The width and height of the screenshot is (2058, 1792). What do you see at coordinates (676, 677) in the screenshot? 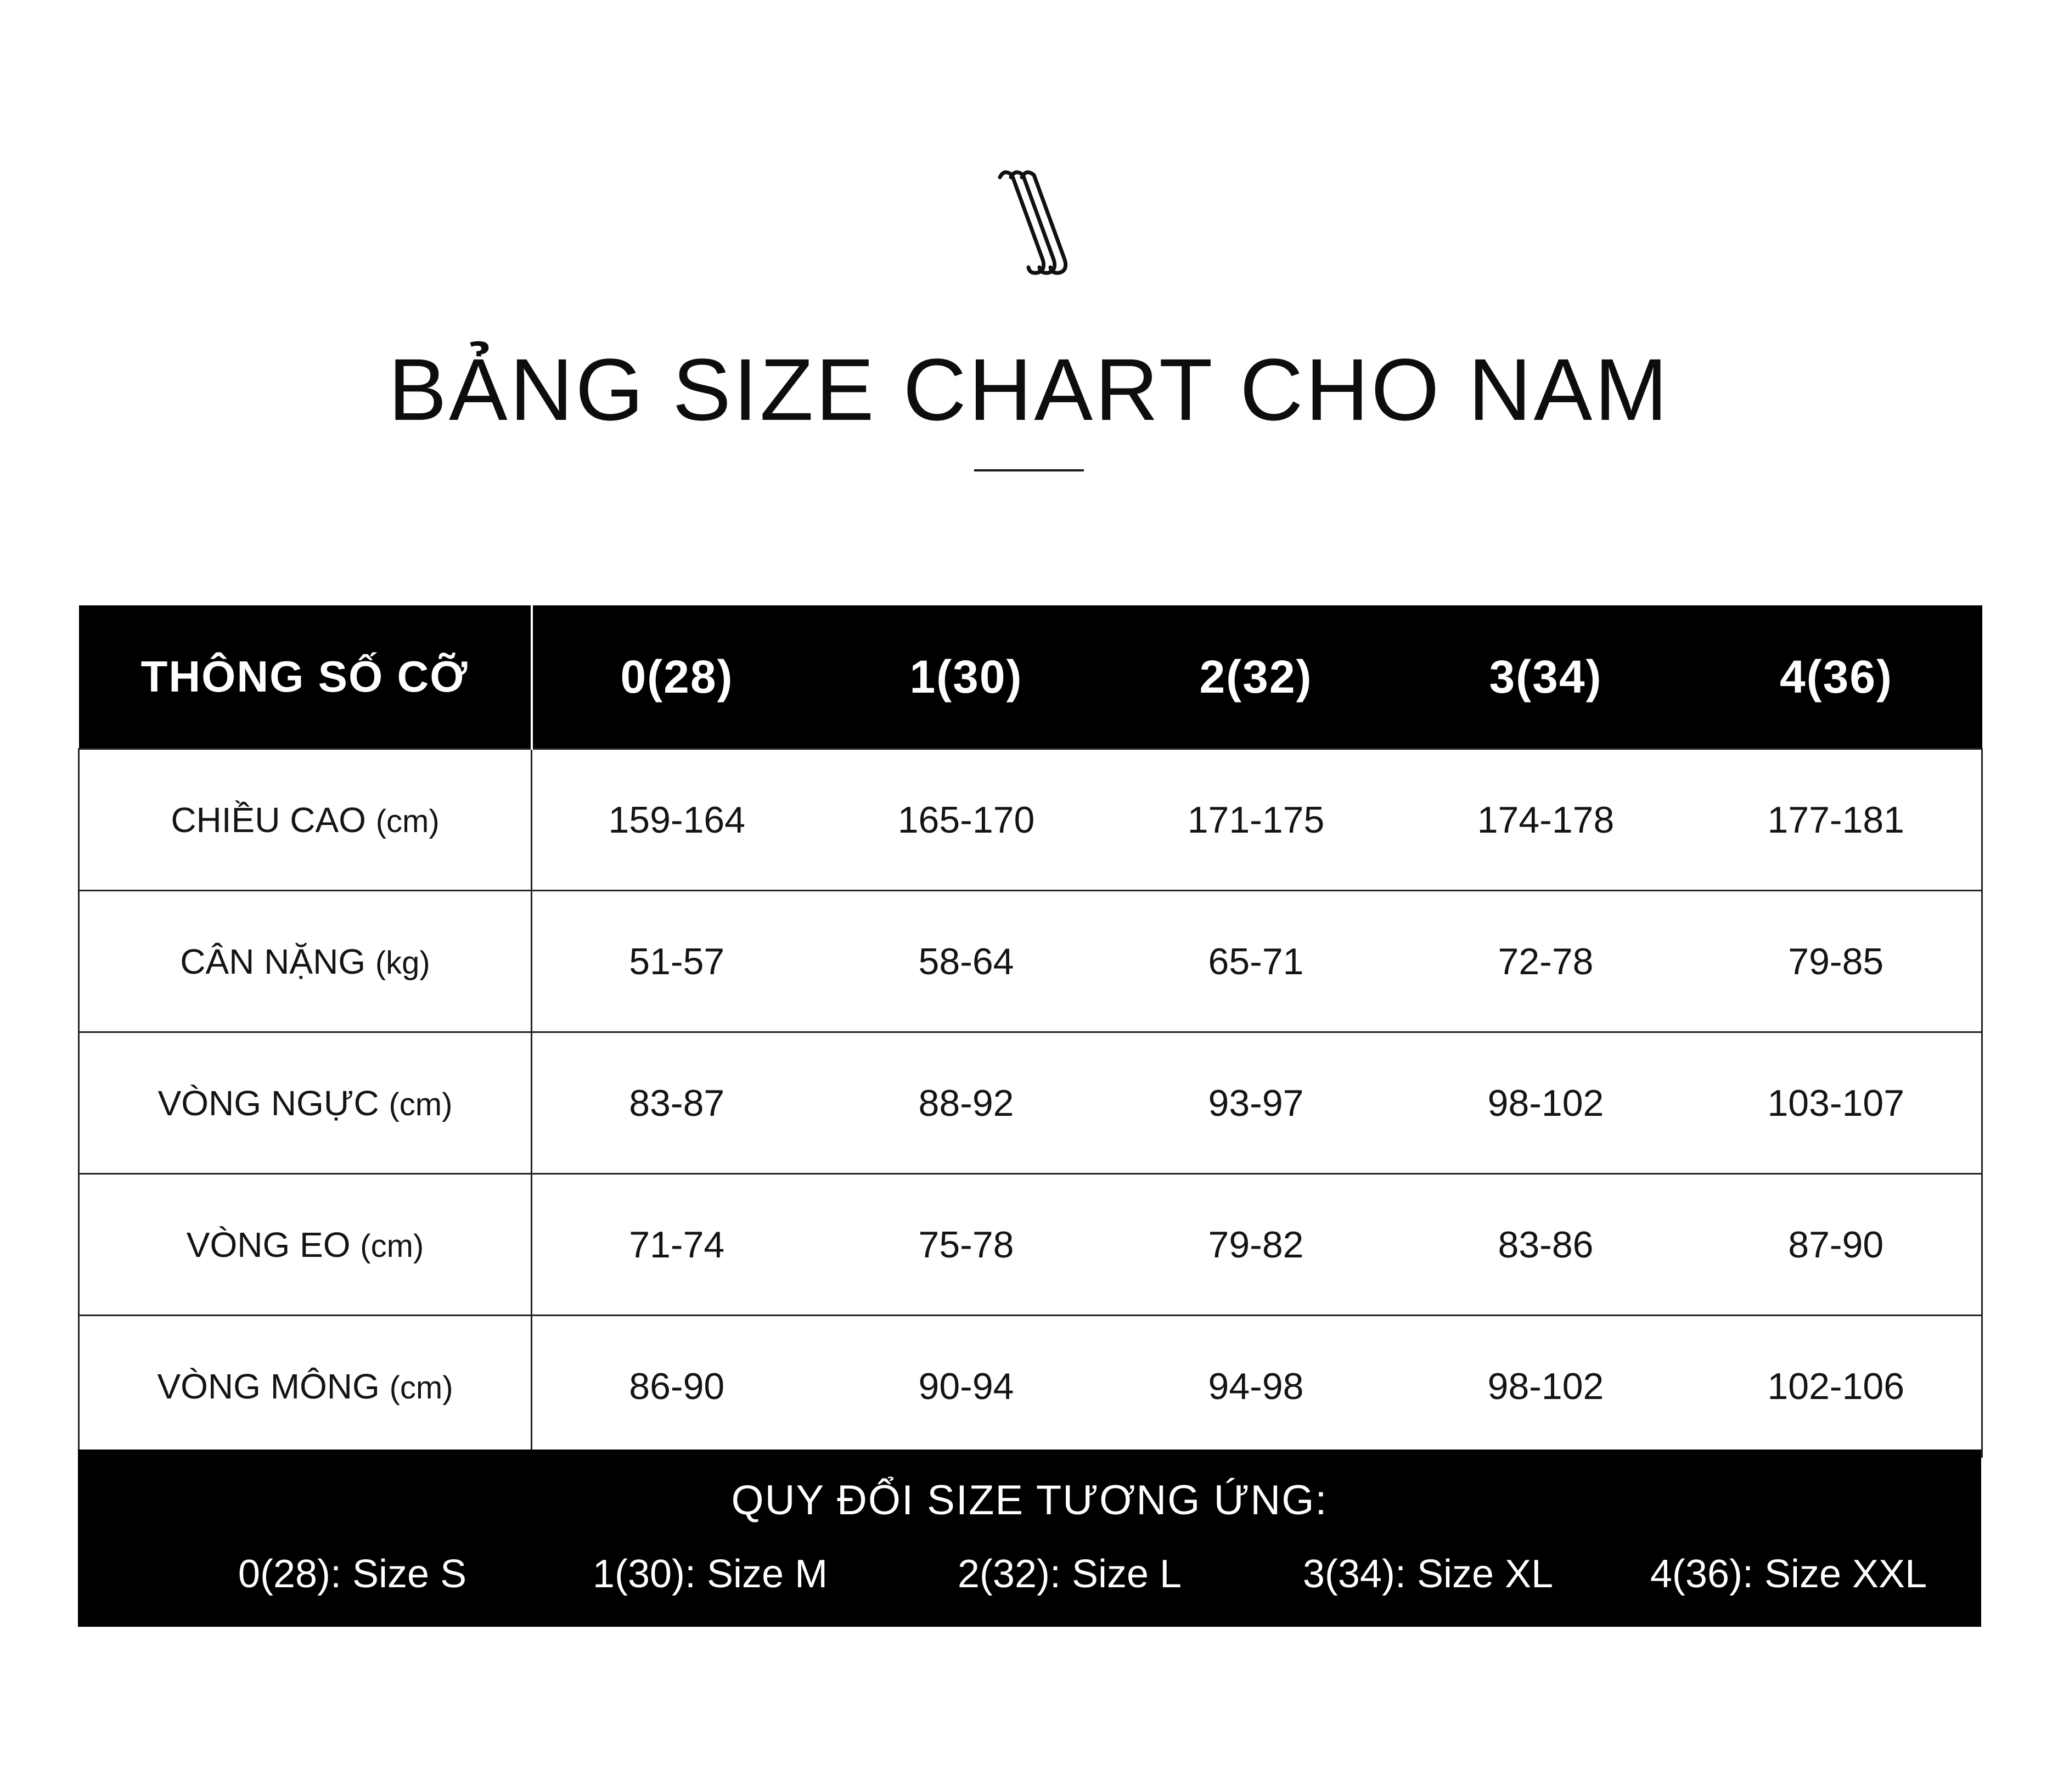
I see `header-size-cell: 0(28)` at bounding box center [676, 677].